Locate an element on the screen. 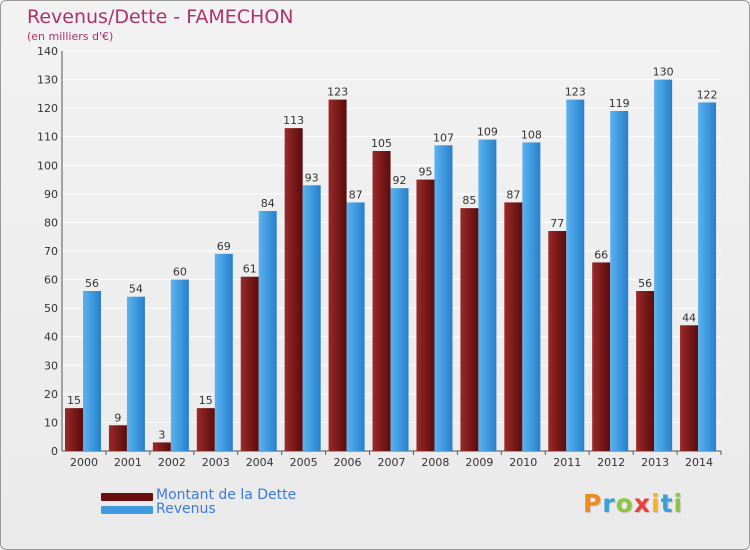 Image resolution: width=750 pixels, height=550 pixels. logo-letter: o is located at coordinates (624, 503).